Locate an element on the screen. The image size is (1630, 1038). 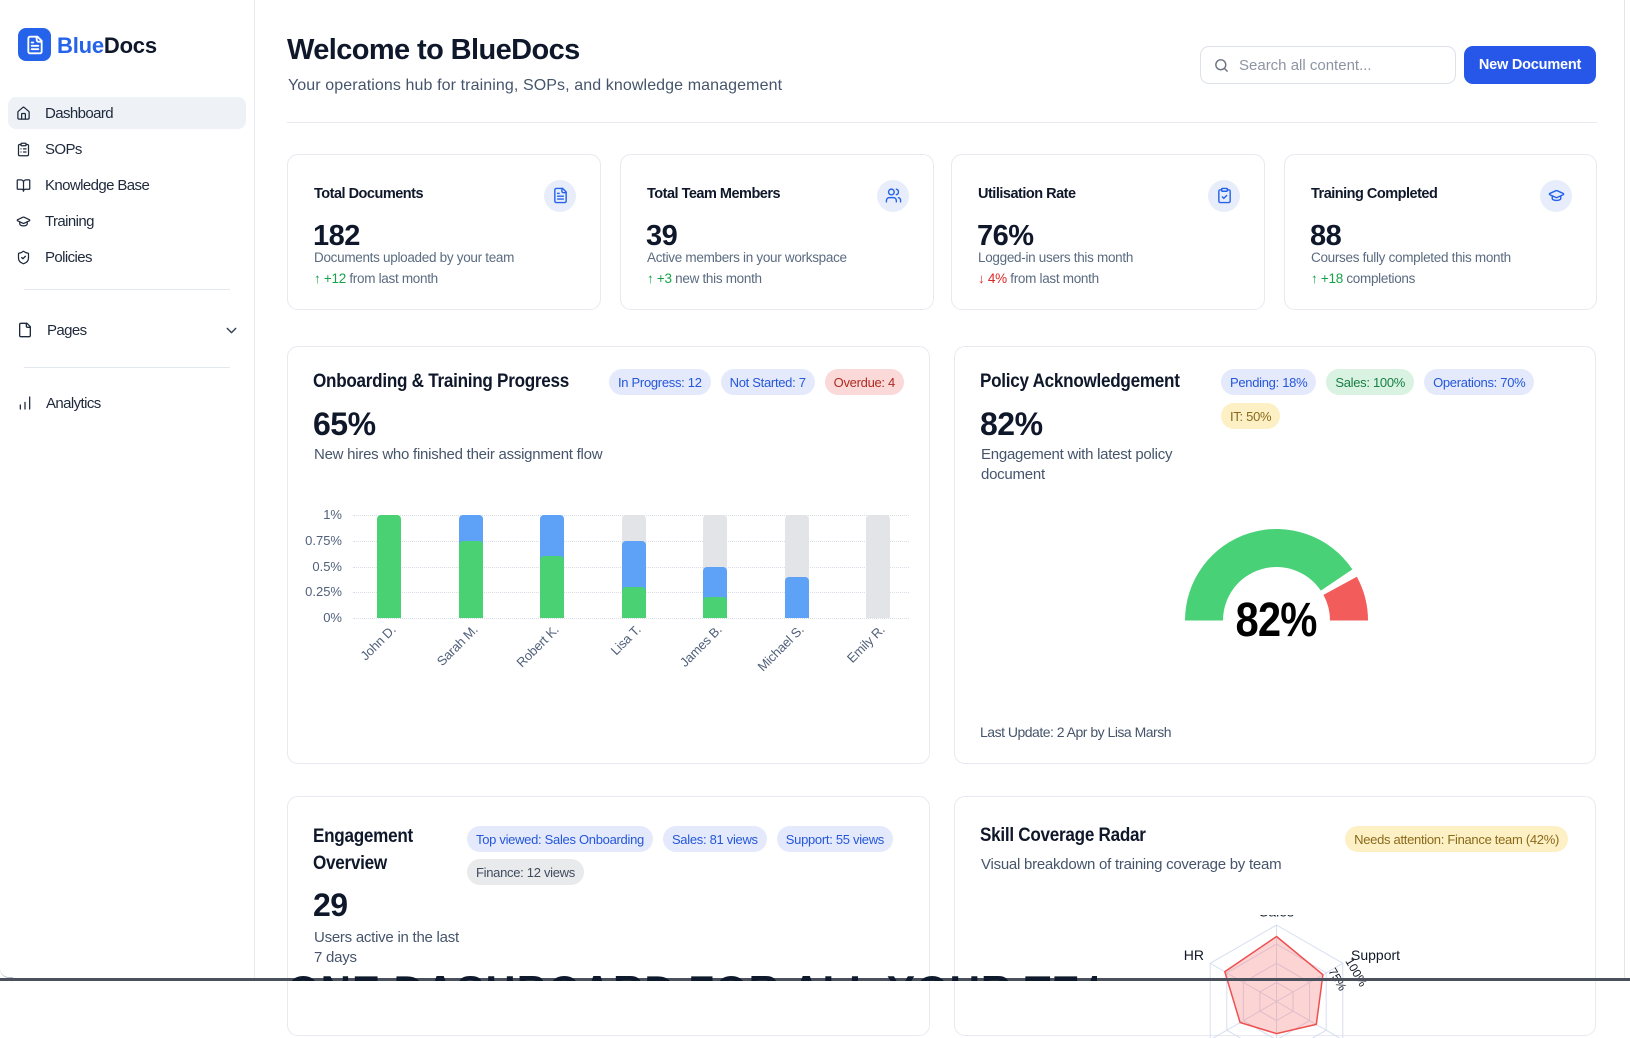
svg-text: Support is located at coordinates (1375, 955).